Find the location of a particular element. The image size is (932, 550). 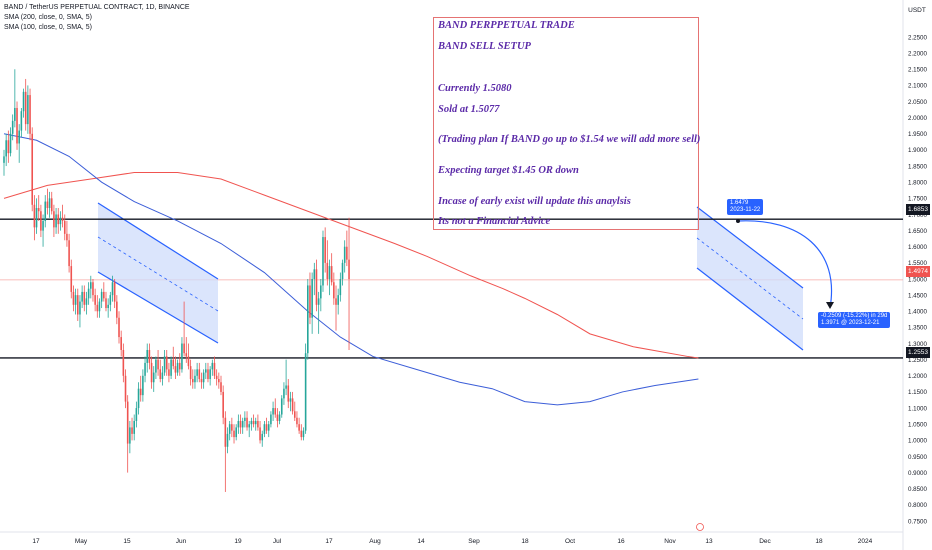

channel-2-upper is located at coordinates (750, 247).